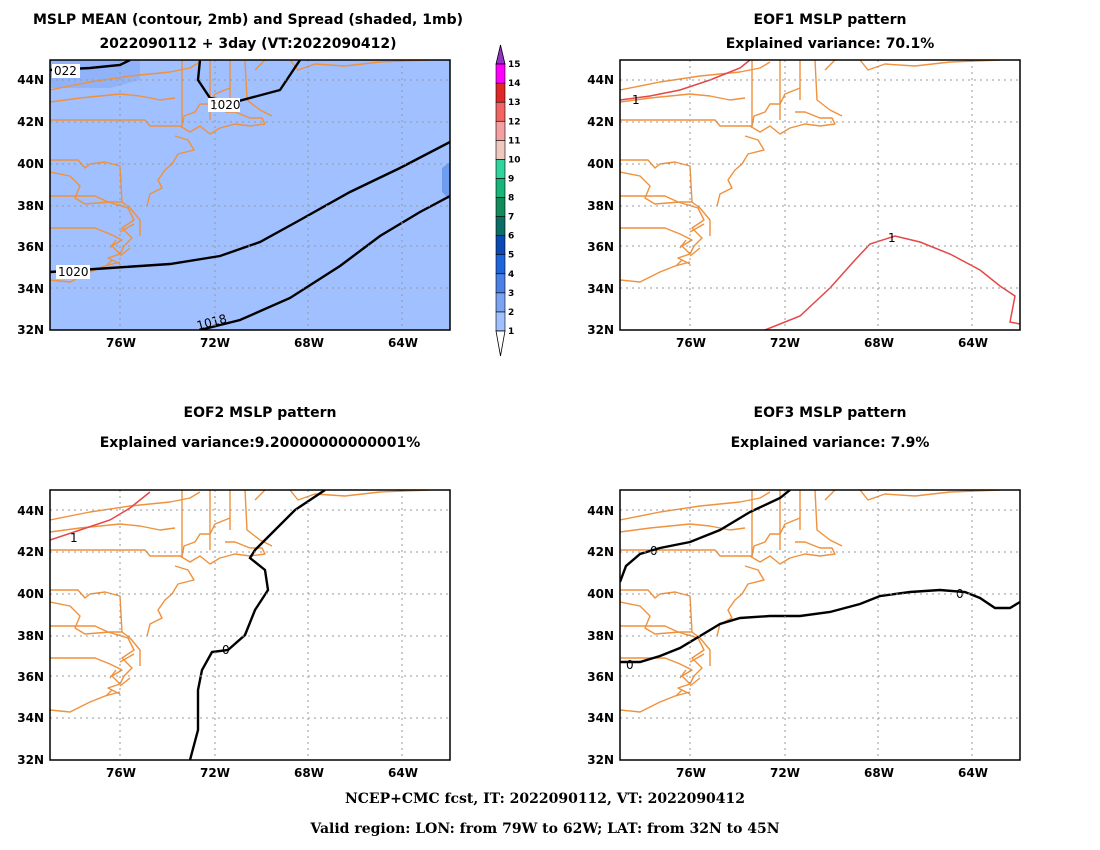 The height and width of the screenshot is (850, 1100). Describe the element at coordinates (830, 443) in the screenshot. I see `panel4-subtitle: Explained variance: 7.9%` at that location.